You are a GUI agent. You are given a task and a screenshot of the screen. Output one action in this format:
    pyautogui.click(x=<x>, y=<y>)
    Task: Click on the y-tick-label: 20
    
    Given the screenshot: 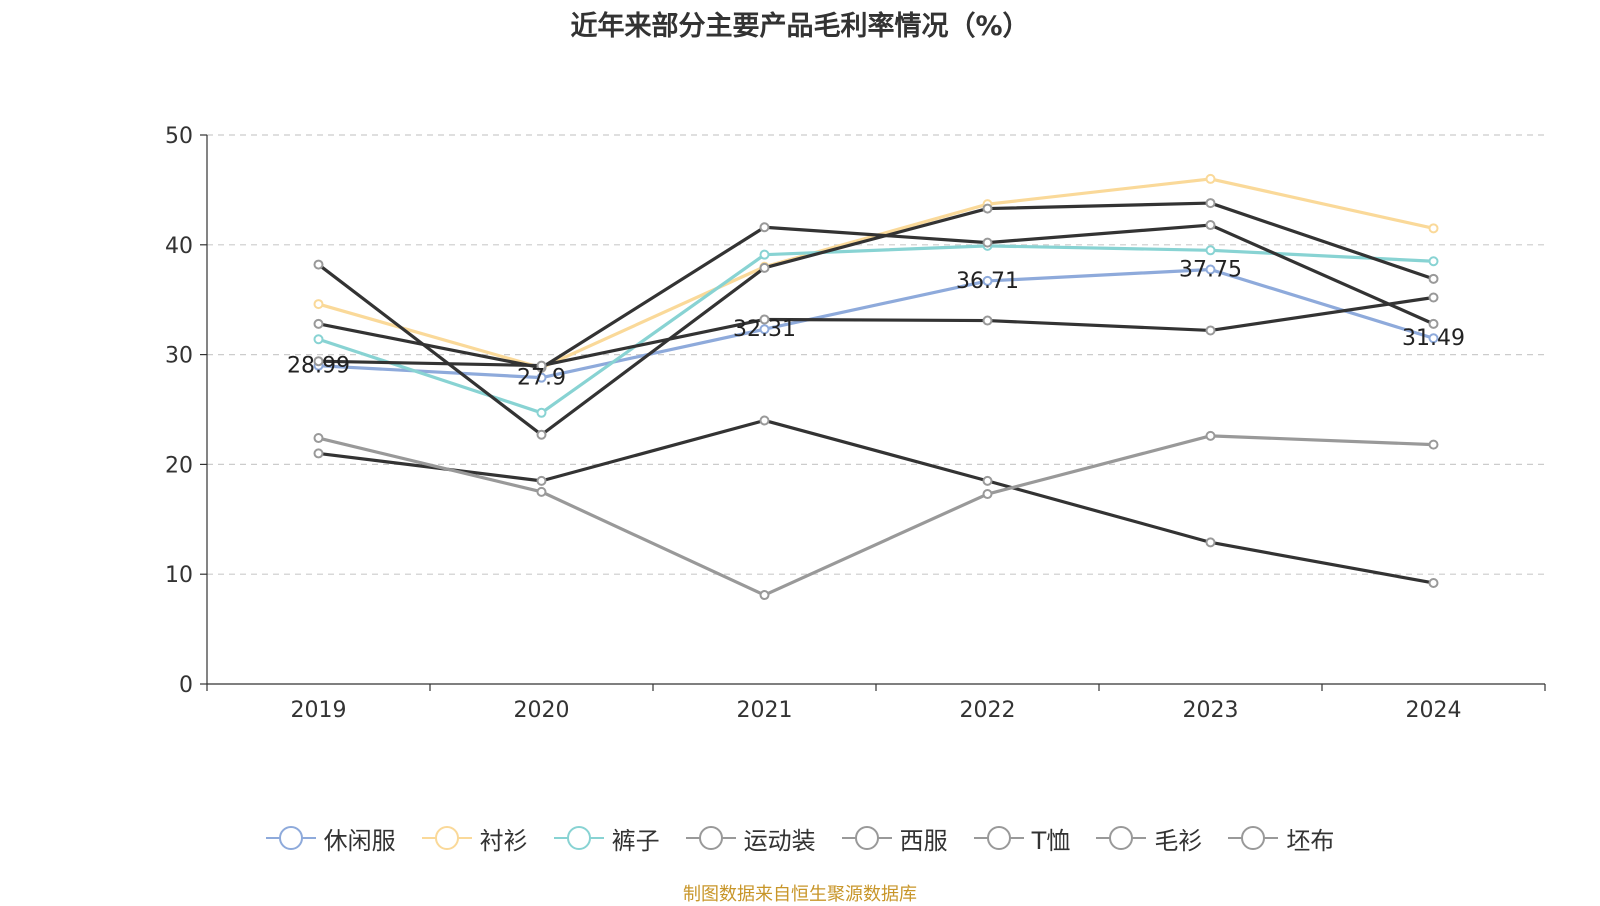 What is the action you would take?
    pyautogui.click(x=179, y=465)
    